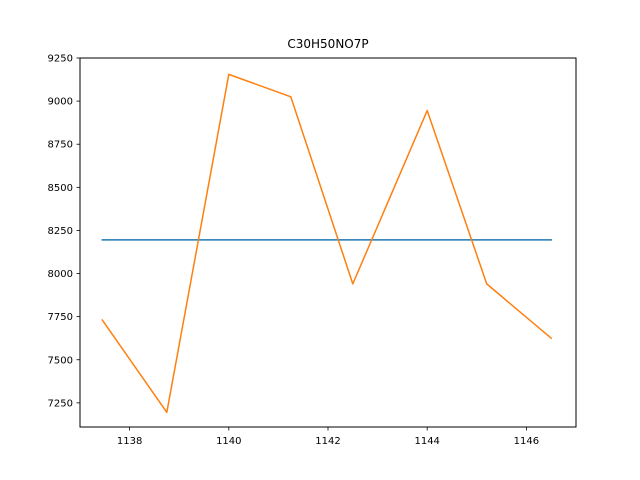 This screenshot has height=480, width=640. I want to click on y-tick-label: 9000, so click(60, 102).